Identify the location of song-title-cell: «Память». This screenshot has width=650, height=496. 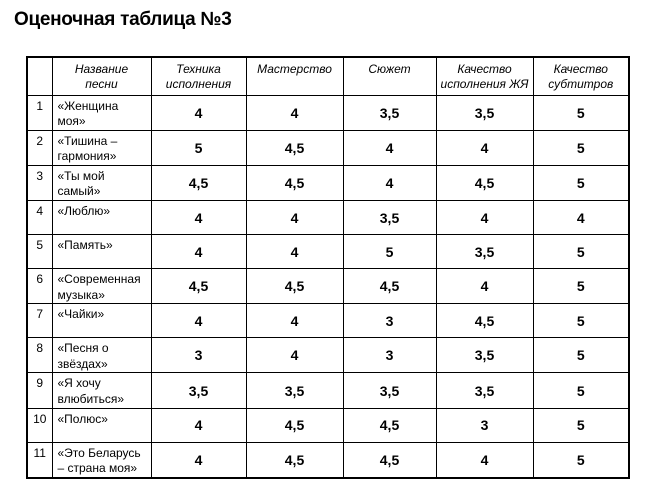
(101, 252).